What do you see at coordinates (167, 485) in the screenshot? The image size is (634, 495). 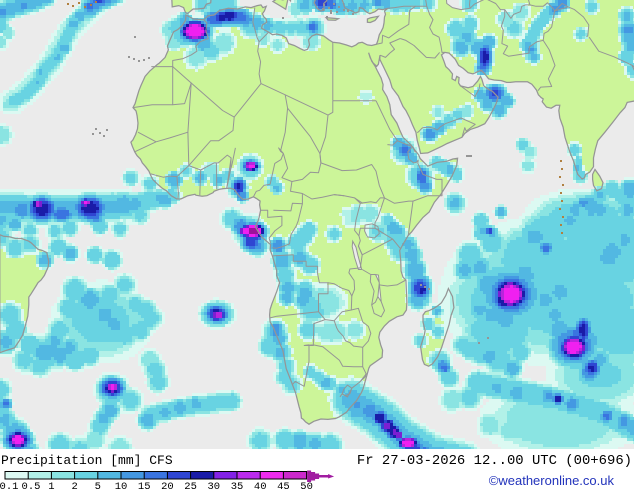 I see `svg-text: 20` at bounding box center [167, 485].